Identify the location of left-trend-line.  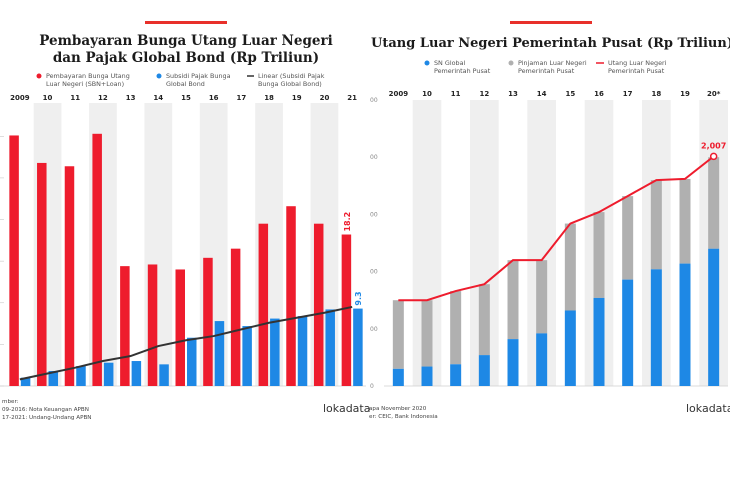
(186, 343).